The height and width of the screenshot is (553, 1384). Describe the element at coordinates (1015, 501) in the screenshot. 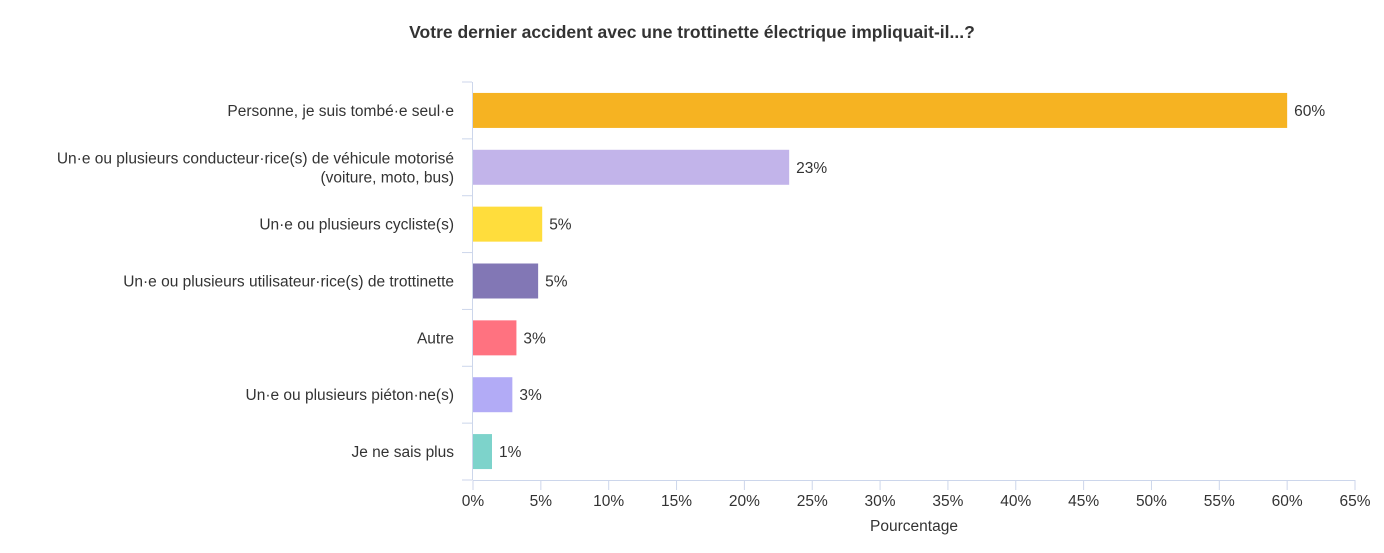

I see `x-tick-label: 40%` at that location.